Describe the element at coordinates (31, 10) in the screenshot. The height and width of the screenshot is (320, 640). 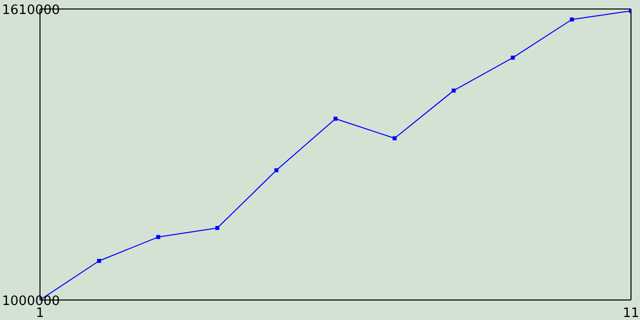
I see `y-tick-label: 1610000` at that location.